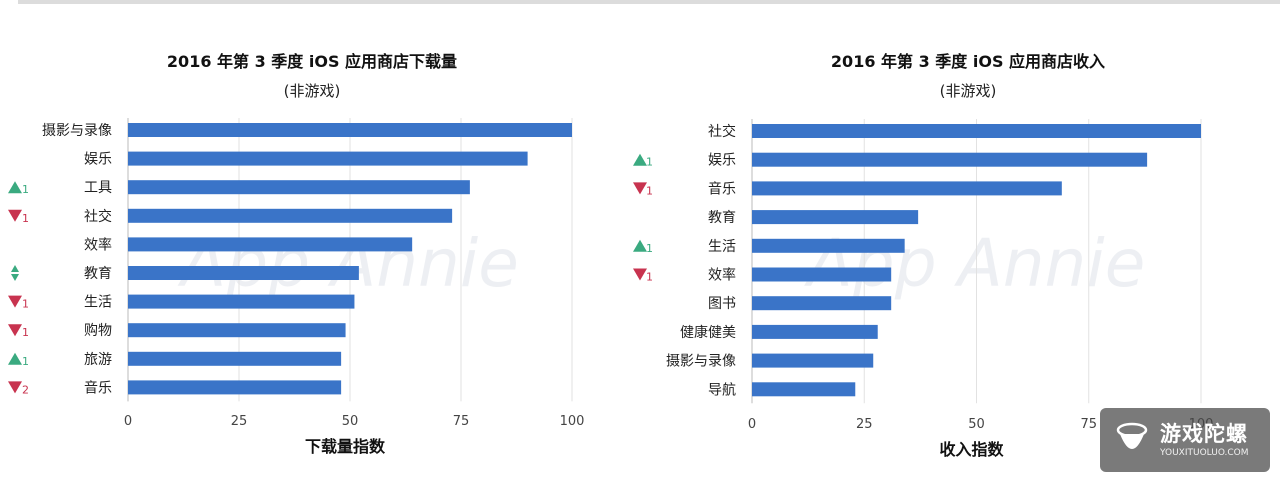  I want to click on rev-x-tick-label-2: 50, so click(976, 424).